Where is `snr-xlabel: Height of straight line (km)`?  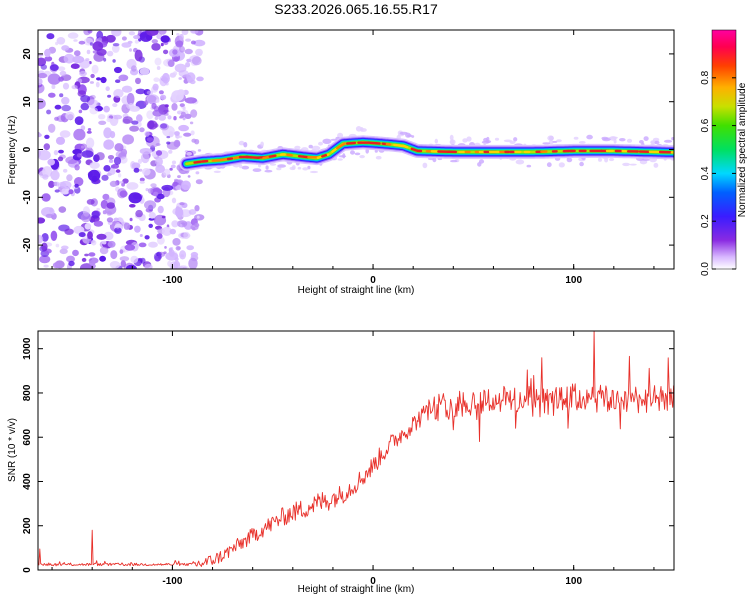 snr-xlabel: Height of straight line (km) is located at coordinates (356, 589).